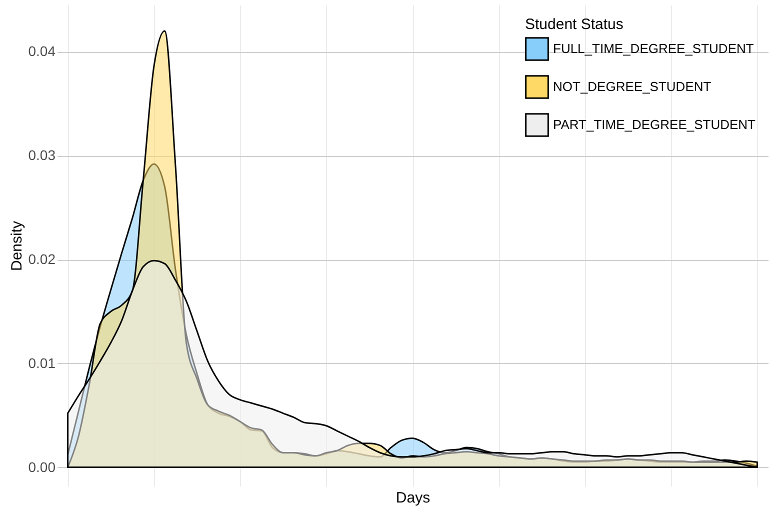 The height and width of the screenshot is (518, 775). Describe the element at coordinates (17, 246) in the screenshot. I see `y-axis-title: Density` at that location.